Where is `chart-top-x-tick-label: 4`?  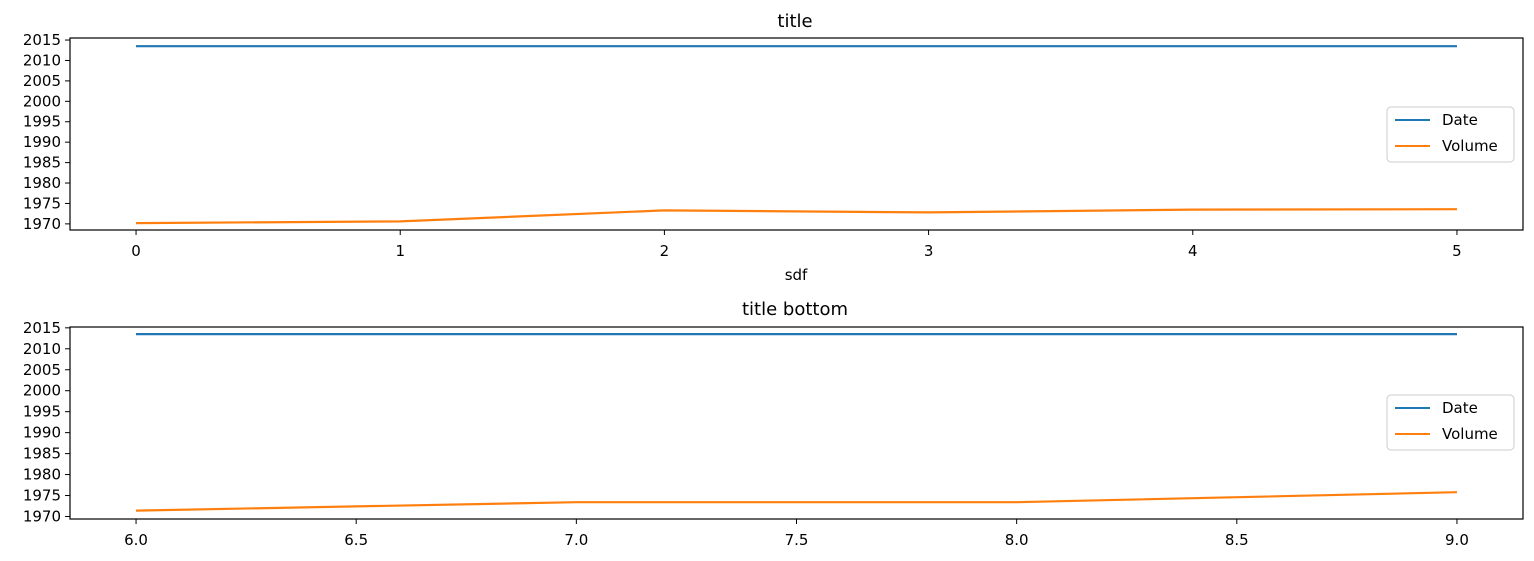 chart-top-x-tick-label: 4 is located at coordinates (1193, 251).